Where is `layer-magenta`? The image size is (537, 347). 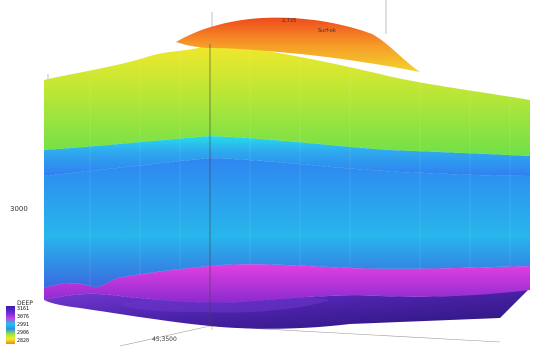
layer-magenta is located at coordinates (287, 283).